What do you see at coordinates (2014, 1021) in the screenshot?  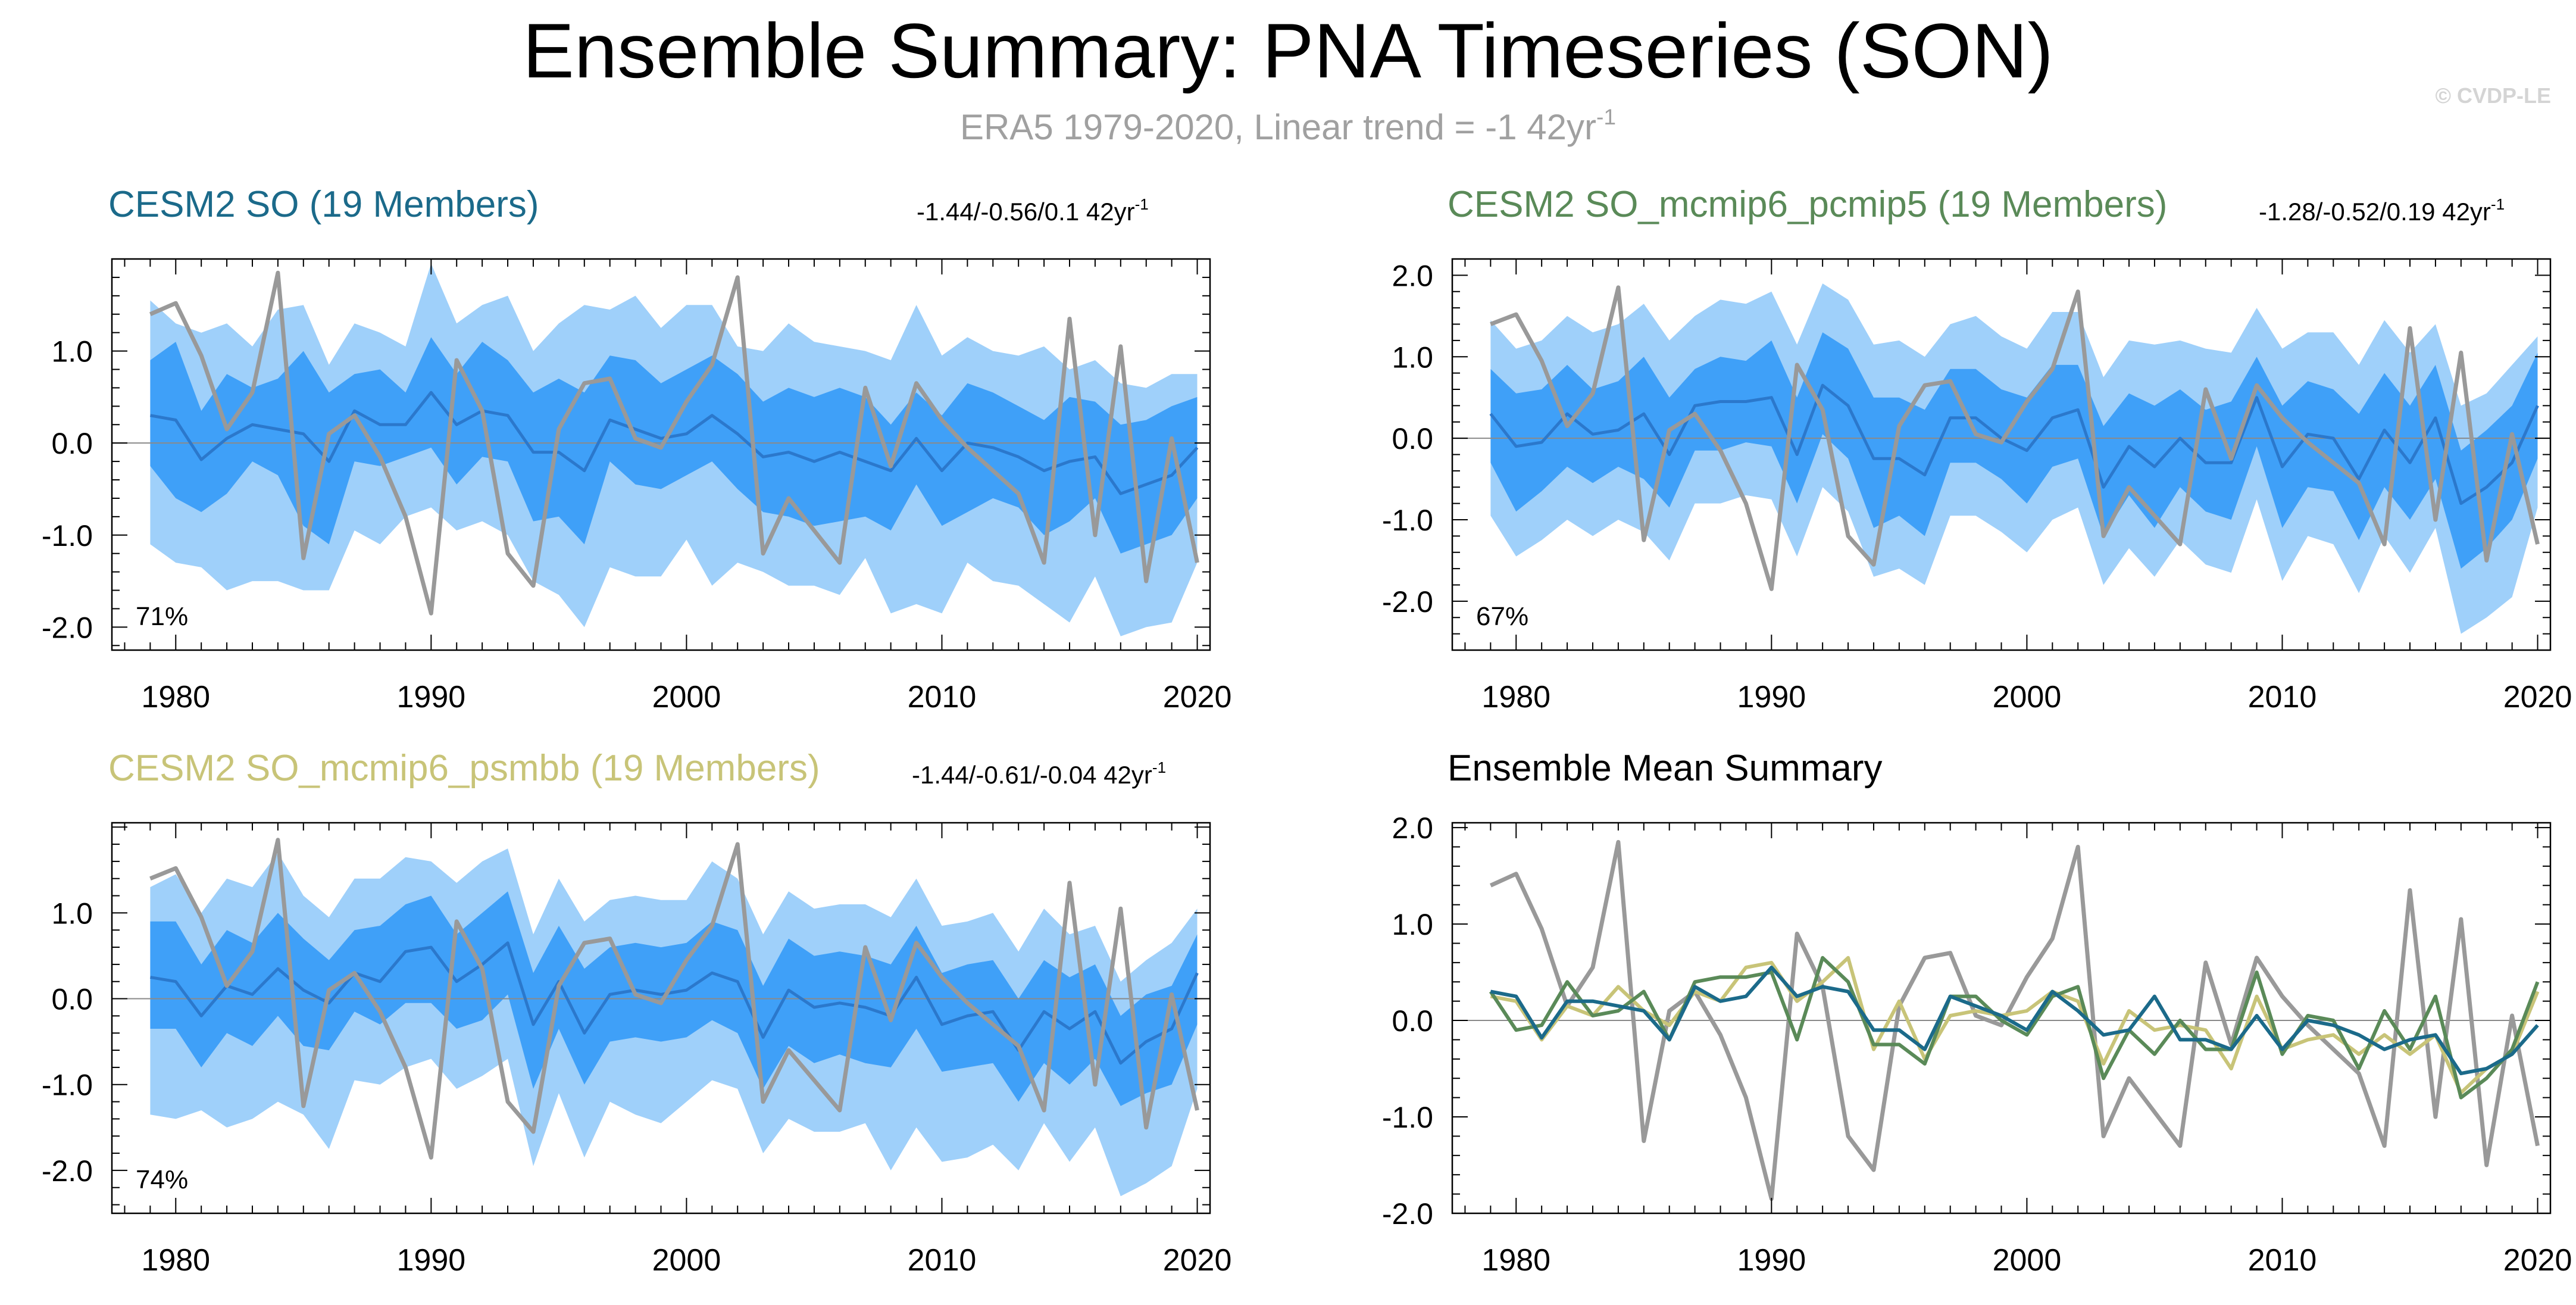 I see `series-line-cesm2-so` at bounding box center [2014, 1021].